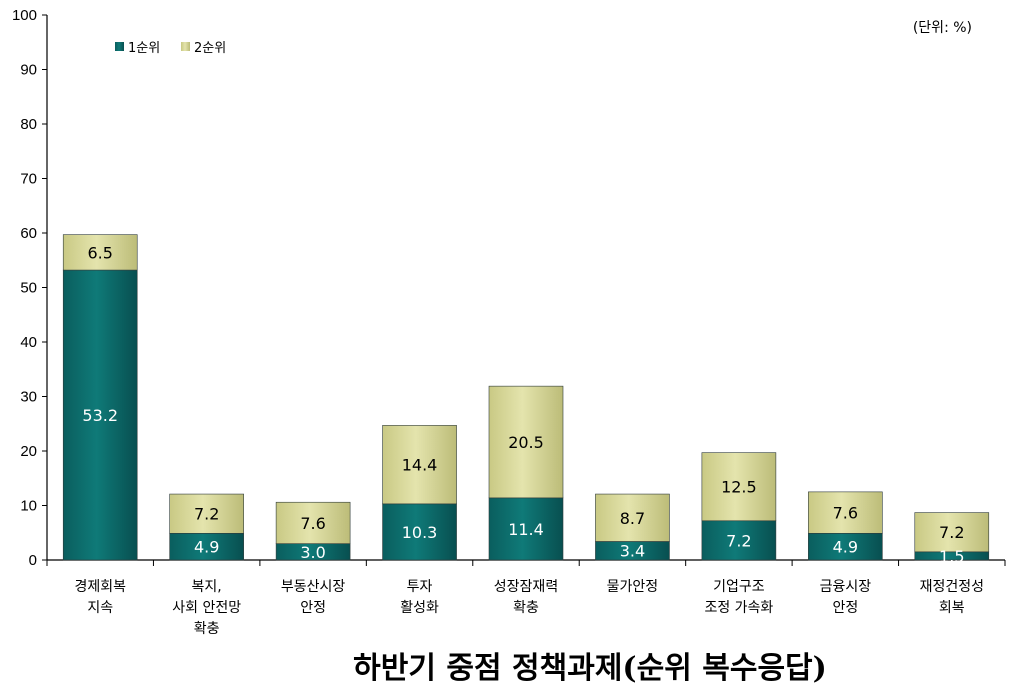 The width and height of the screenshot is (1019, 689). I want to click on y-tick-label: 70, so click(28, 179).